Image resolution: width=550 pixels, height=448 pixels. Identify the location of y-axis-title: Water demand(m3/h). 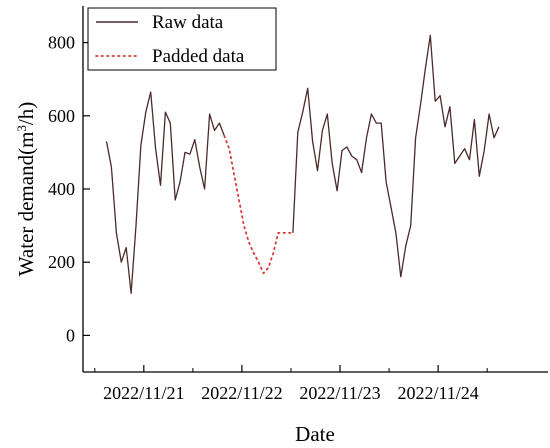
(26, 189).